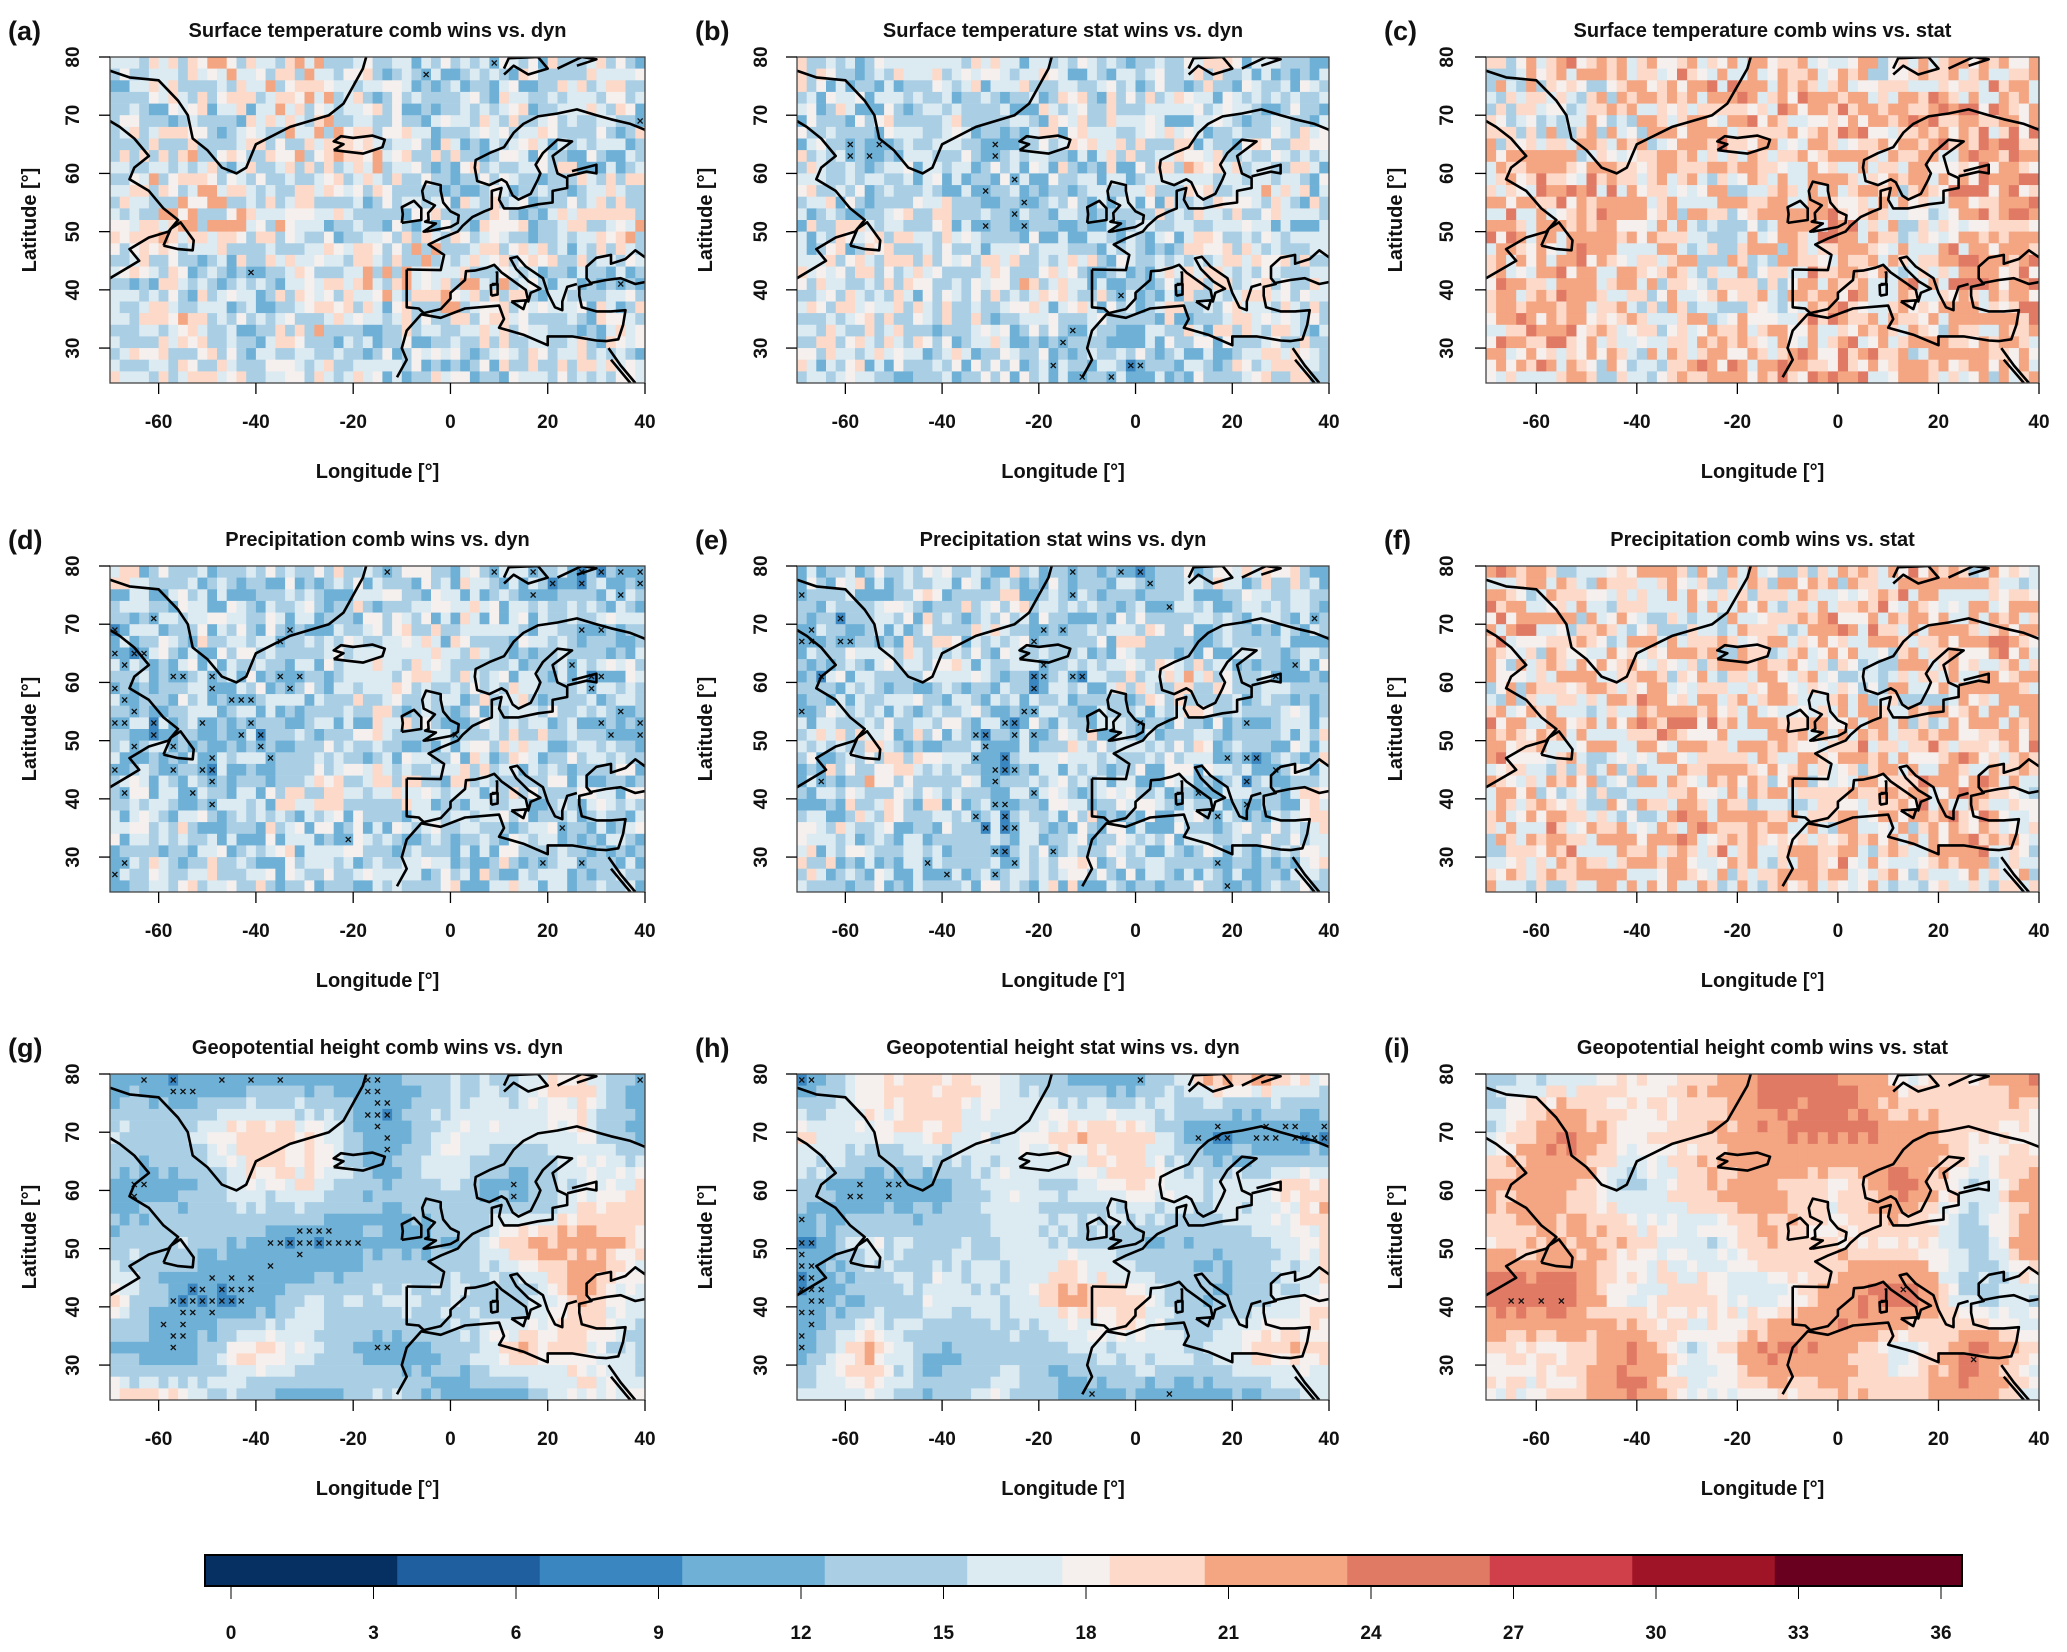 The image size is (2067, 1652). Describe the element at coordinates (239, 116) in the screenshot. I see `coastline` at that location.